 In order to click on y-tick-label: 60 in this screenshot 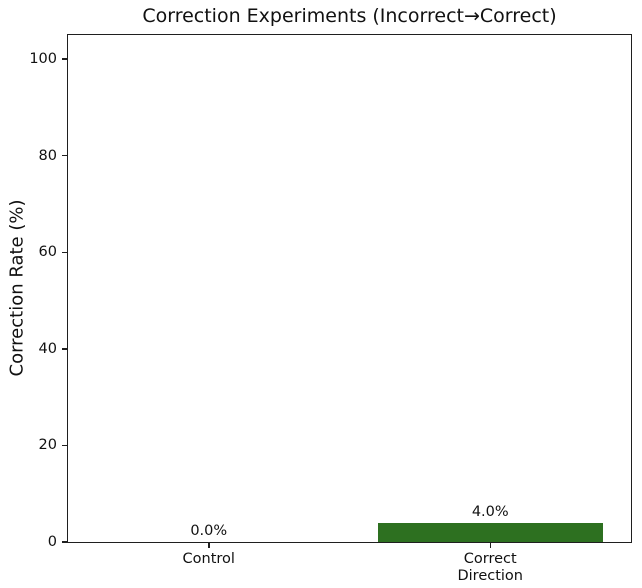, I will do `click(47, 252)`.